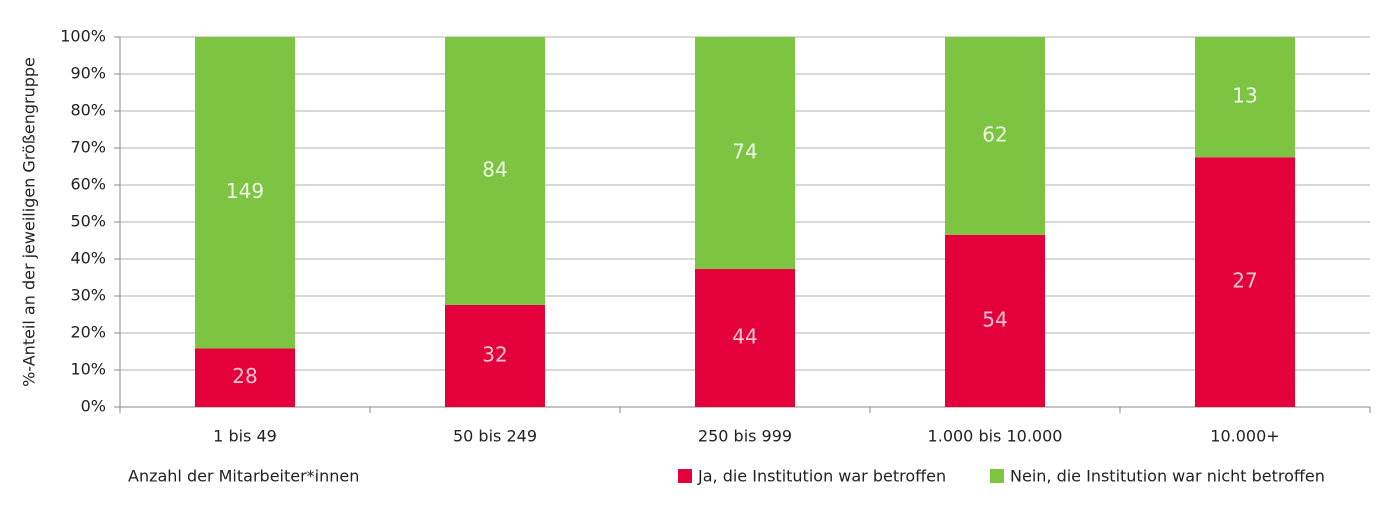  I want to click on x-tick-label: 1 bis 49, so click(245, 436).